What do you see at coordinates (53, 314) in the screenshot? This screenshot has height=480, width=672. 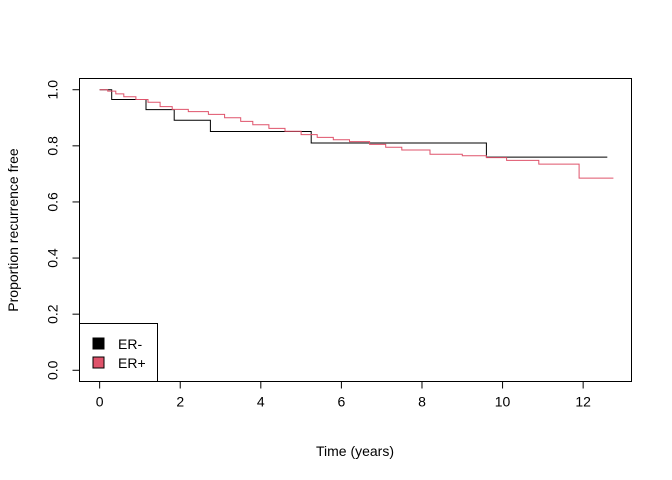 I see `y-tick-label: 0.2` at bounding box center [53, 314].